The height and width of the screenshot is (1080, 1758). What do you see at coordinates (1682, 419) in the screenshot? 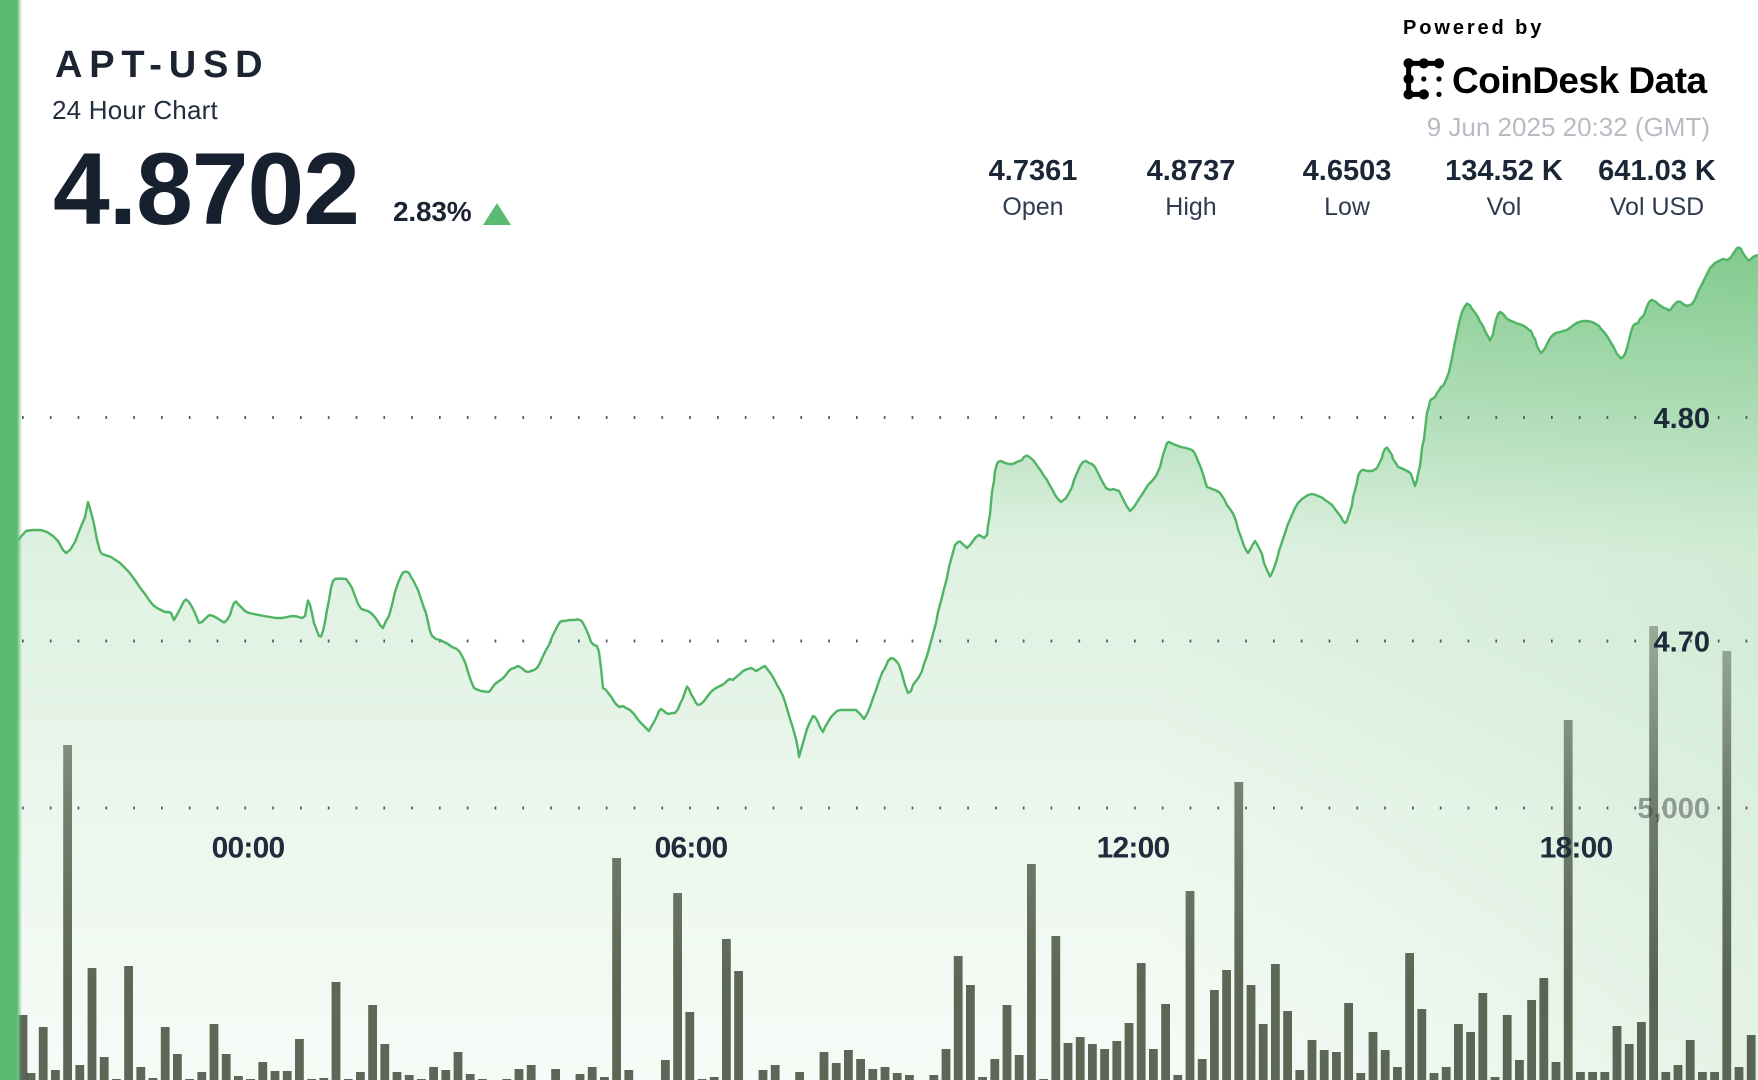
I see `svg-text: 4.80` at bounding box center [1682, 419].